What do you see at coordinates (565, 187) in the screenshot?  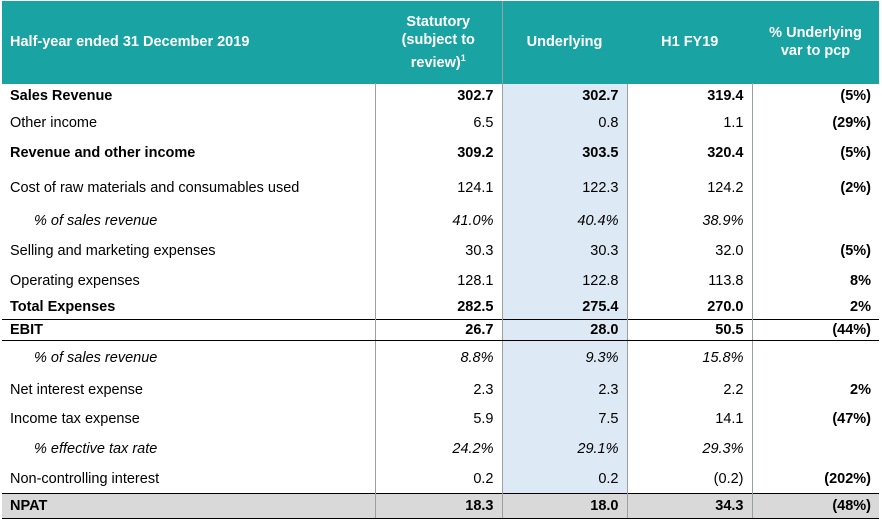 I see `underlying-value: 122.3` at bounding box center [565, 187].